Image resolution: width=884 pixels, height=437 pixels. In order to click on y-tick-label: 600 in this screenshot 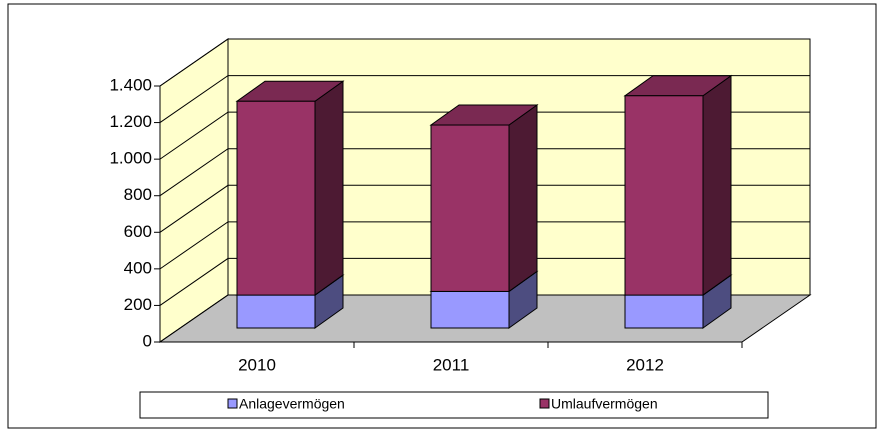, I will do `click(138, 231)`.